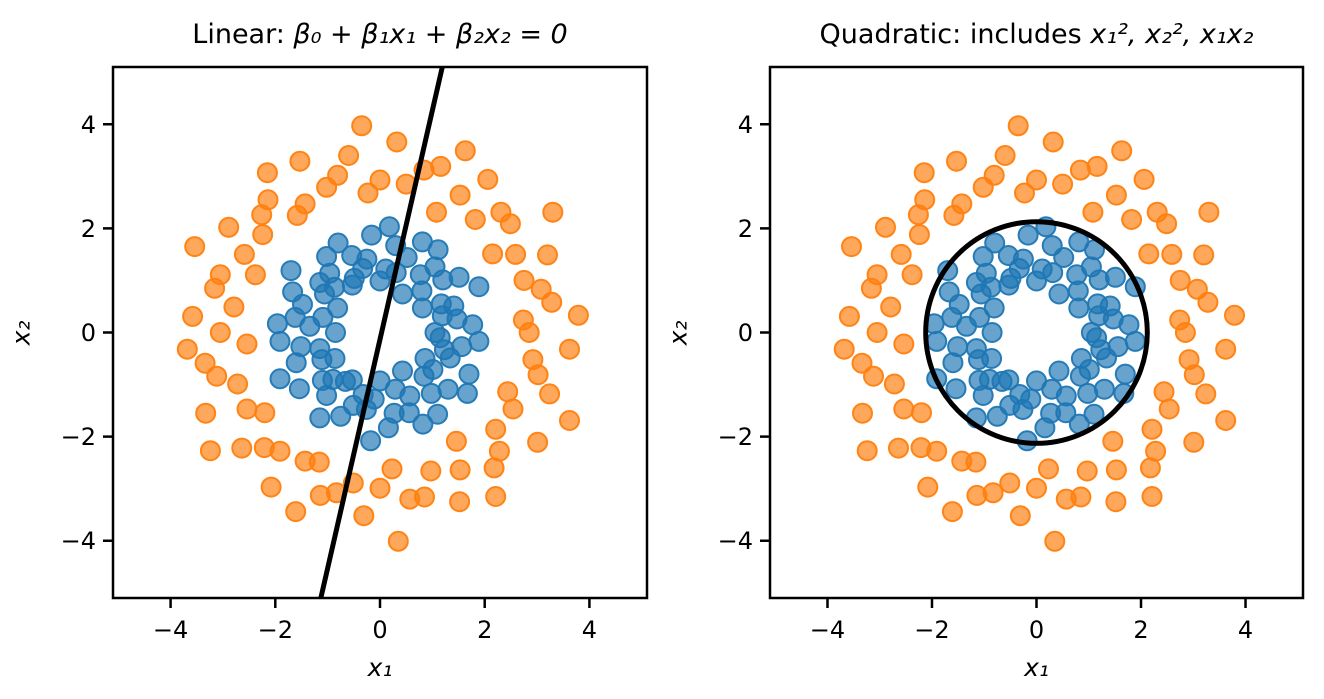  Describe the element at coordinates (380, 667) in the screenshot. I see `left-x-axis-label: x₁` at that location.